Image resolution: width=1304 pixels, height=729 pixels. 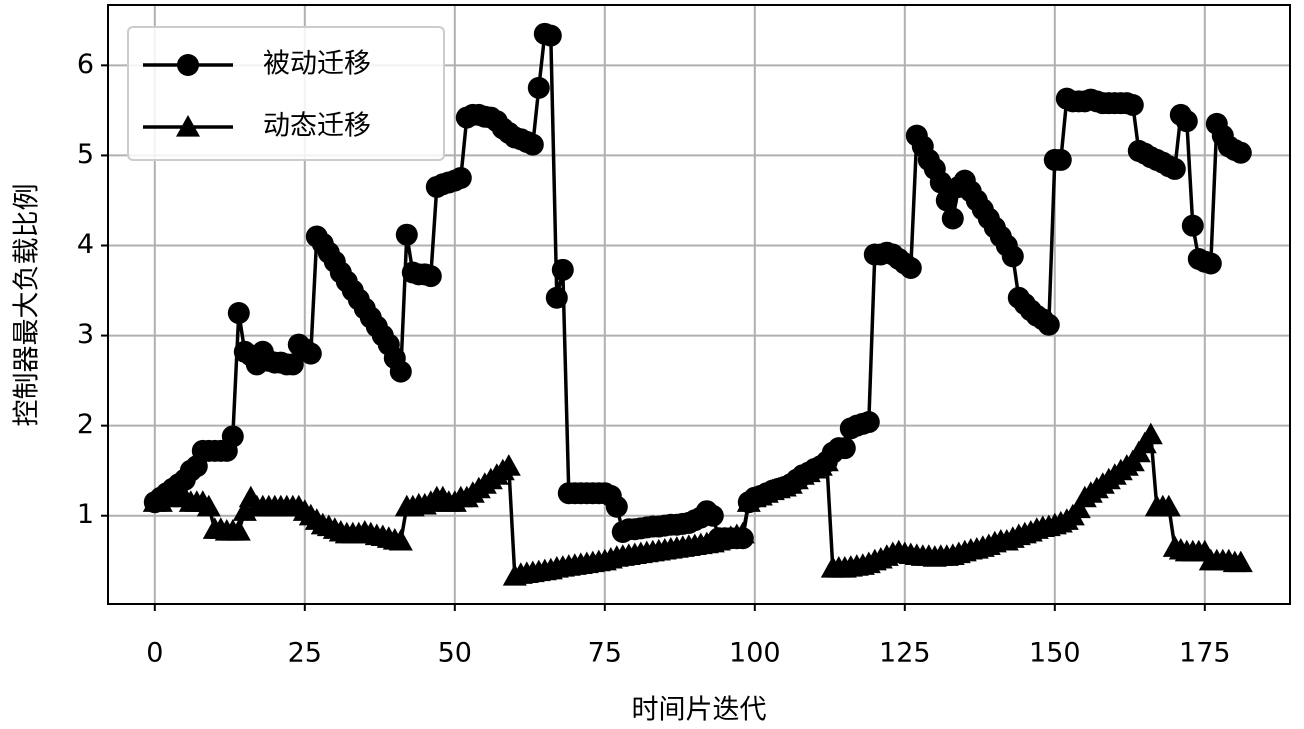 What do you see at coordinates (317, 126) in the screenshot?
I see `legend-label: 动态迁移` at bounding box center [317, 126].